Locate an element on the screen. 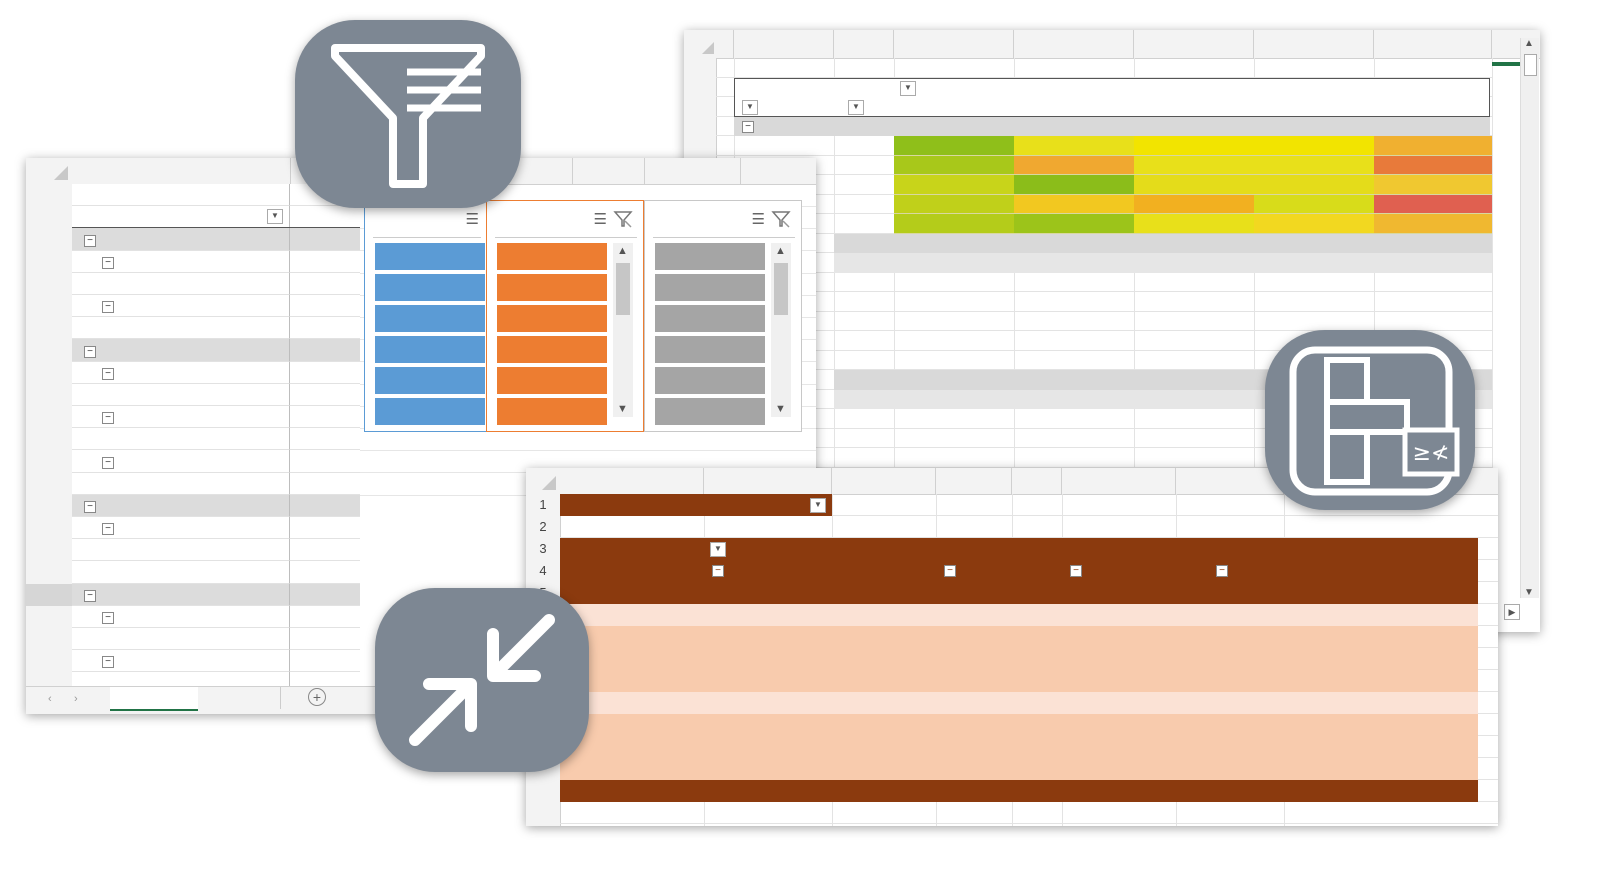 This screenshot has width=1600, height=876. collapse-arrows-icon is located at coordinates (482, 680).